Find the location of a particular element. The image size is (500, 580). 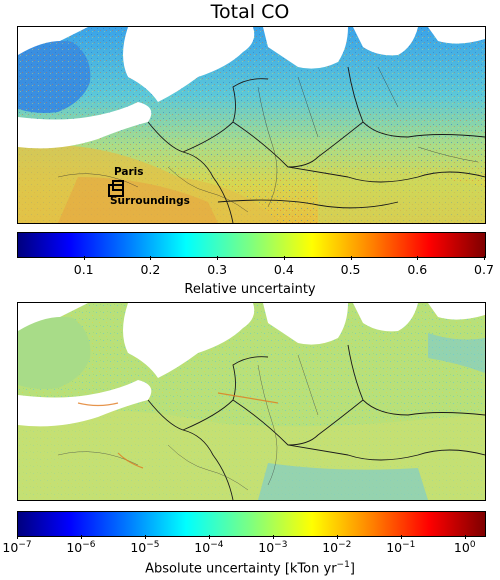

colorbar-top-tick-label: 0.7 is located at coordinates (484, 269).